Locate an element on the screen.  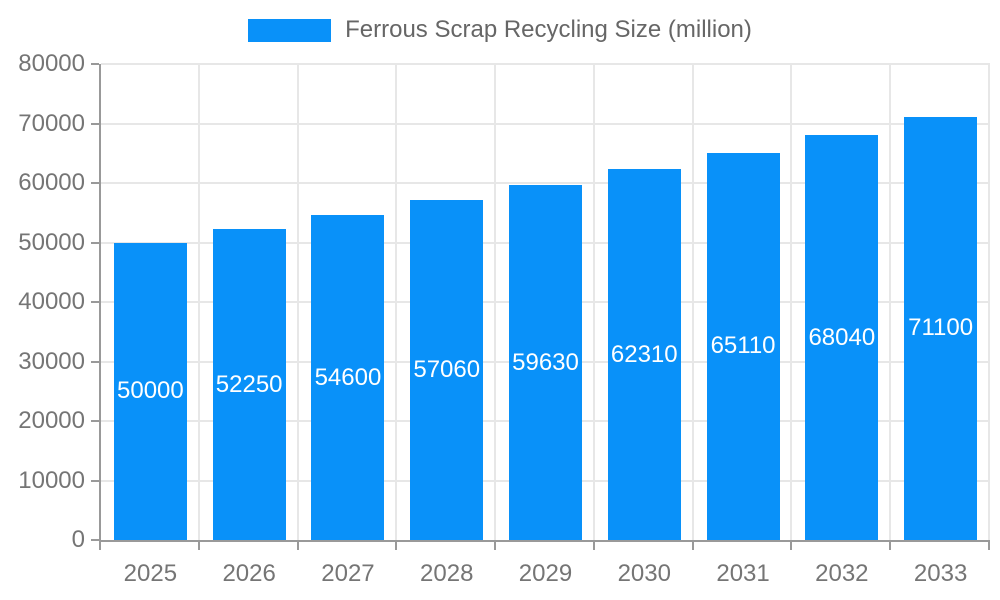
bar-value-label: 62310 is located at coordinates (644, 354).